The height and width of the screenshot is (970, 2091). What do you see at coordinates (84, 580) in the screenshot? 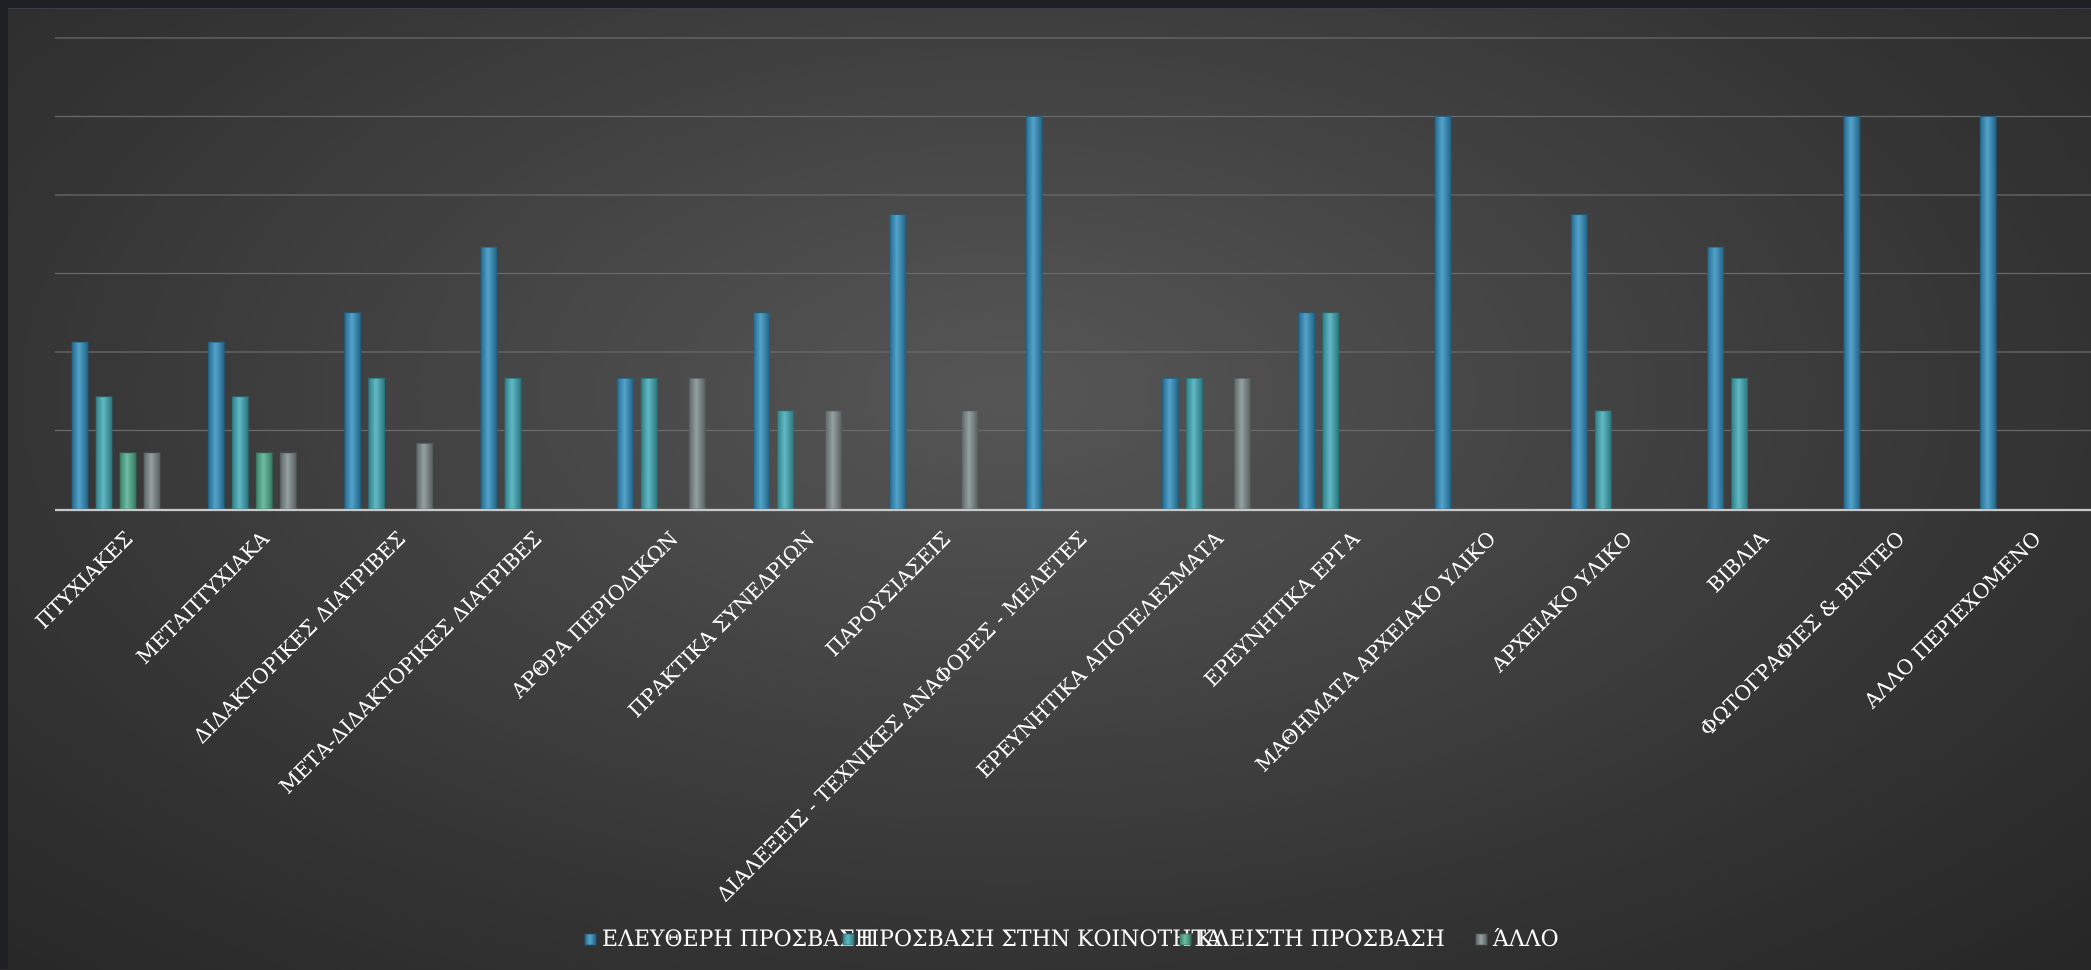
I see `category-label-1: ΠΤΥΧΙΑΚΕΣ` at bounding box center [84, 580].